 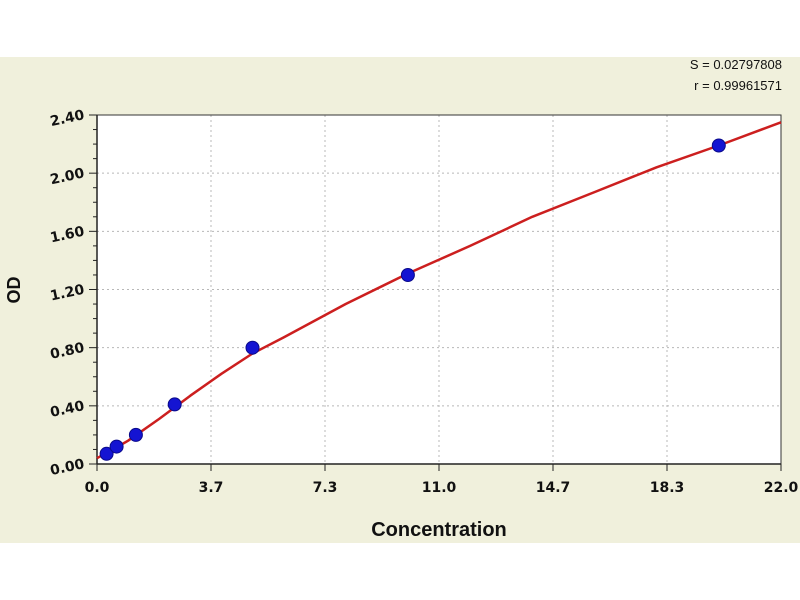 What do you see at coordinates (738, 85) in the screenshot?
I see `stat-r-value: r = 0.99961571` at bounding box center [738, 85].